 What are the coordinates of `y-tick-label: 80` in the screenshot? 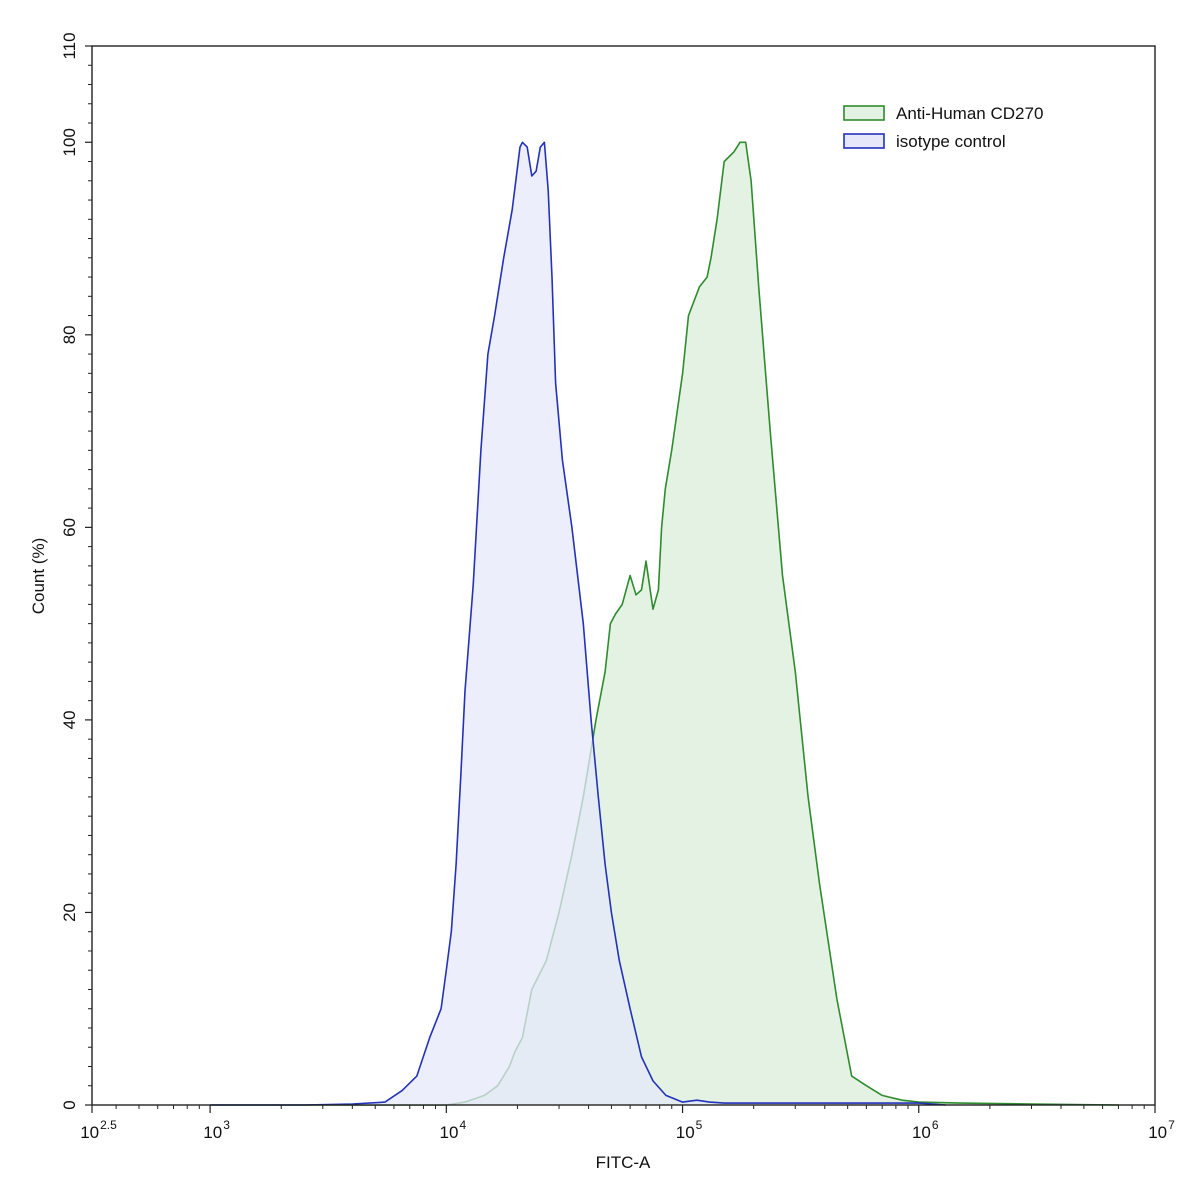 It's located at (69, 334).